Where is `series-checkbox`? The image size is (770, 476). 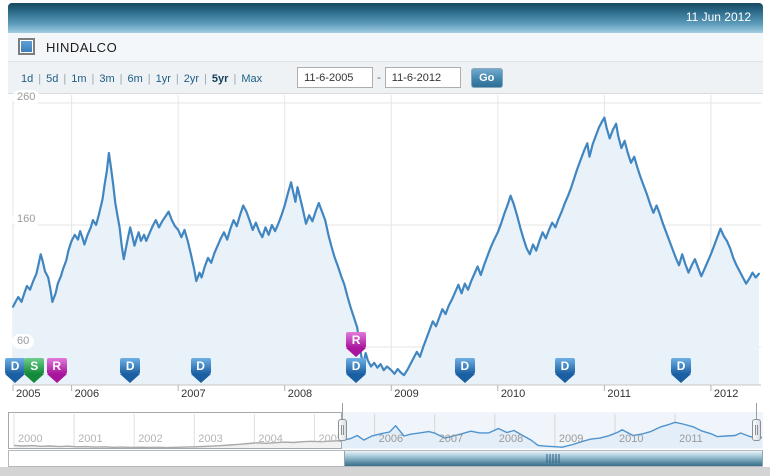 series-checkbox is located at coordinates (26, 46).